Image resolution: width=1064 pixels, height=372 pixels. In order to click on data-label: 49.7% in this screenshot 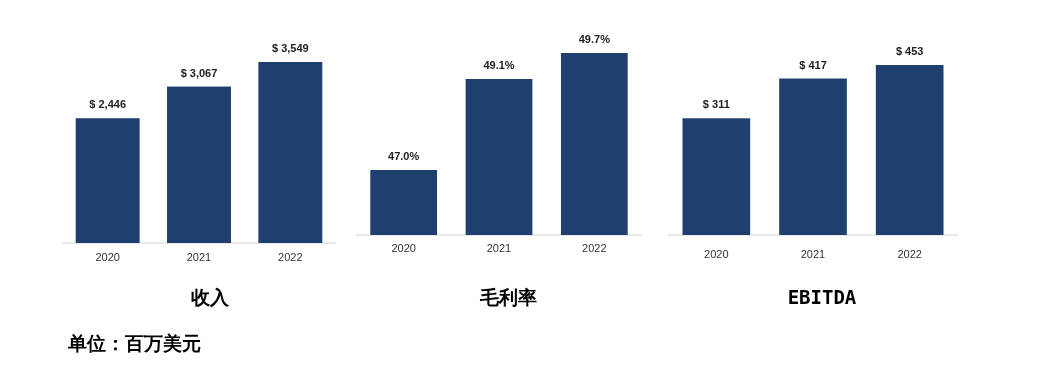, I will do `click(594, 39)`.